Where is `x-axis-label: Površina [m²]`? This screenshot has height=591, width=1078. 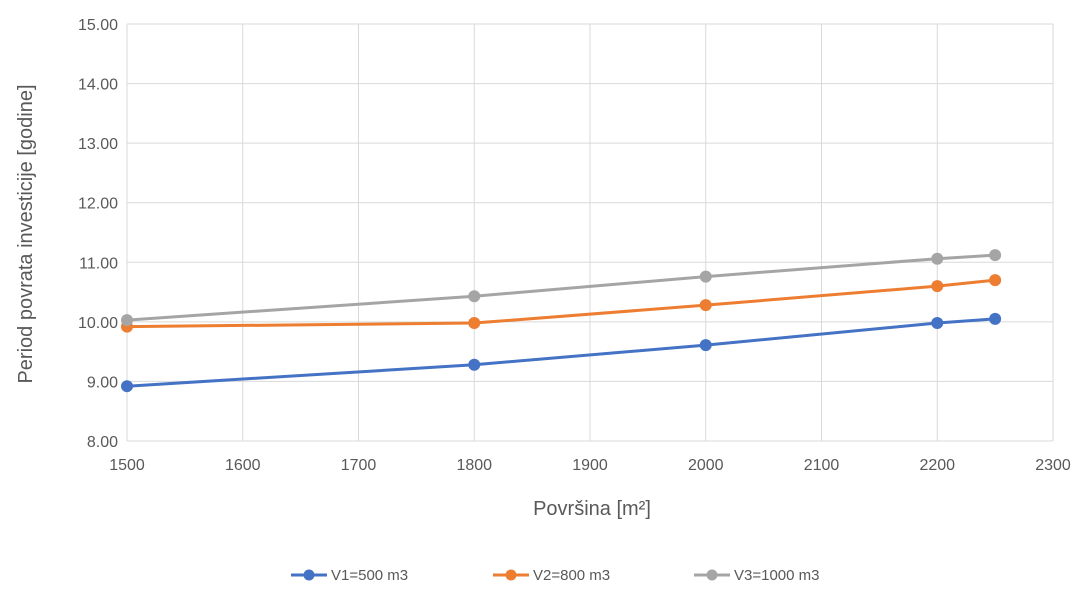
x-axis-label: Površina [m²] is located at coordinates (592, 509).